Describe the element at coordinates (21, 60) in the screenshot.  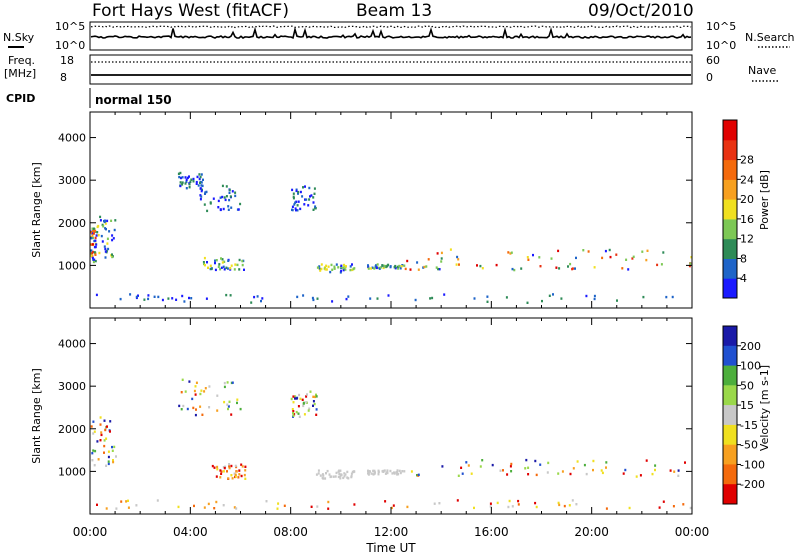
I see `freq-label: Freq.` at that location.